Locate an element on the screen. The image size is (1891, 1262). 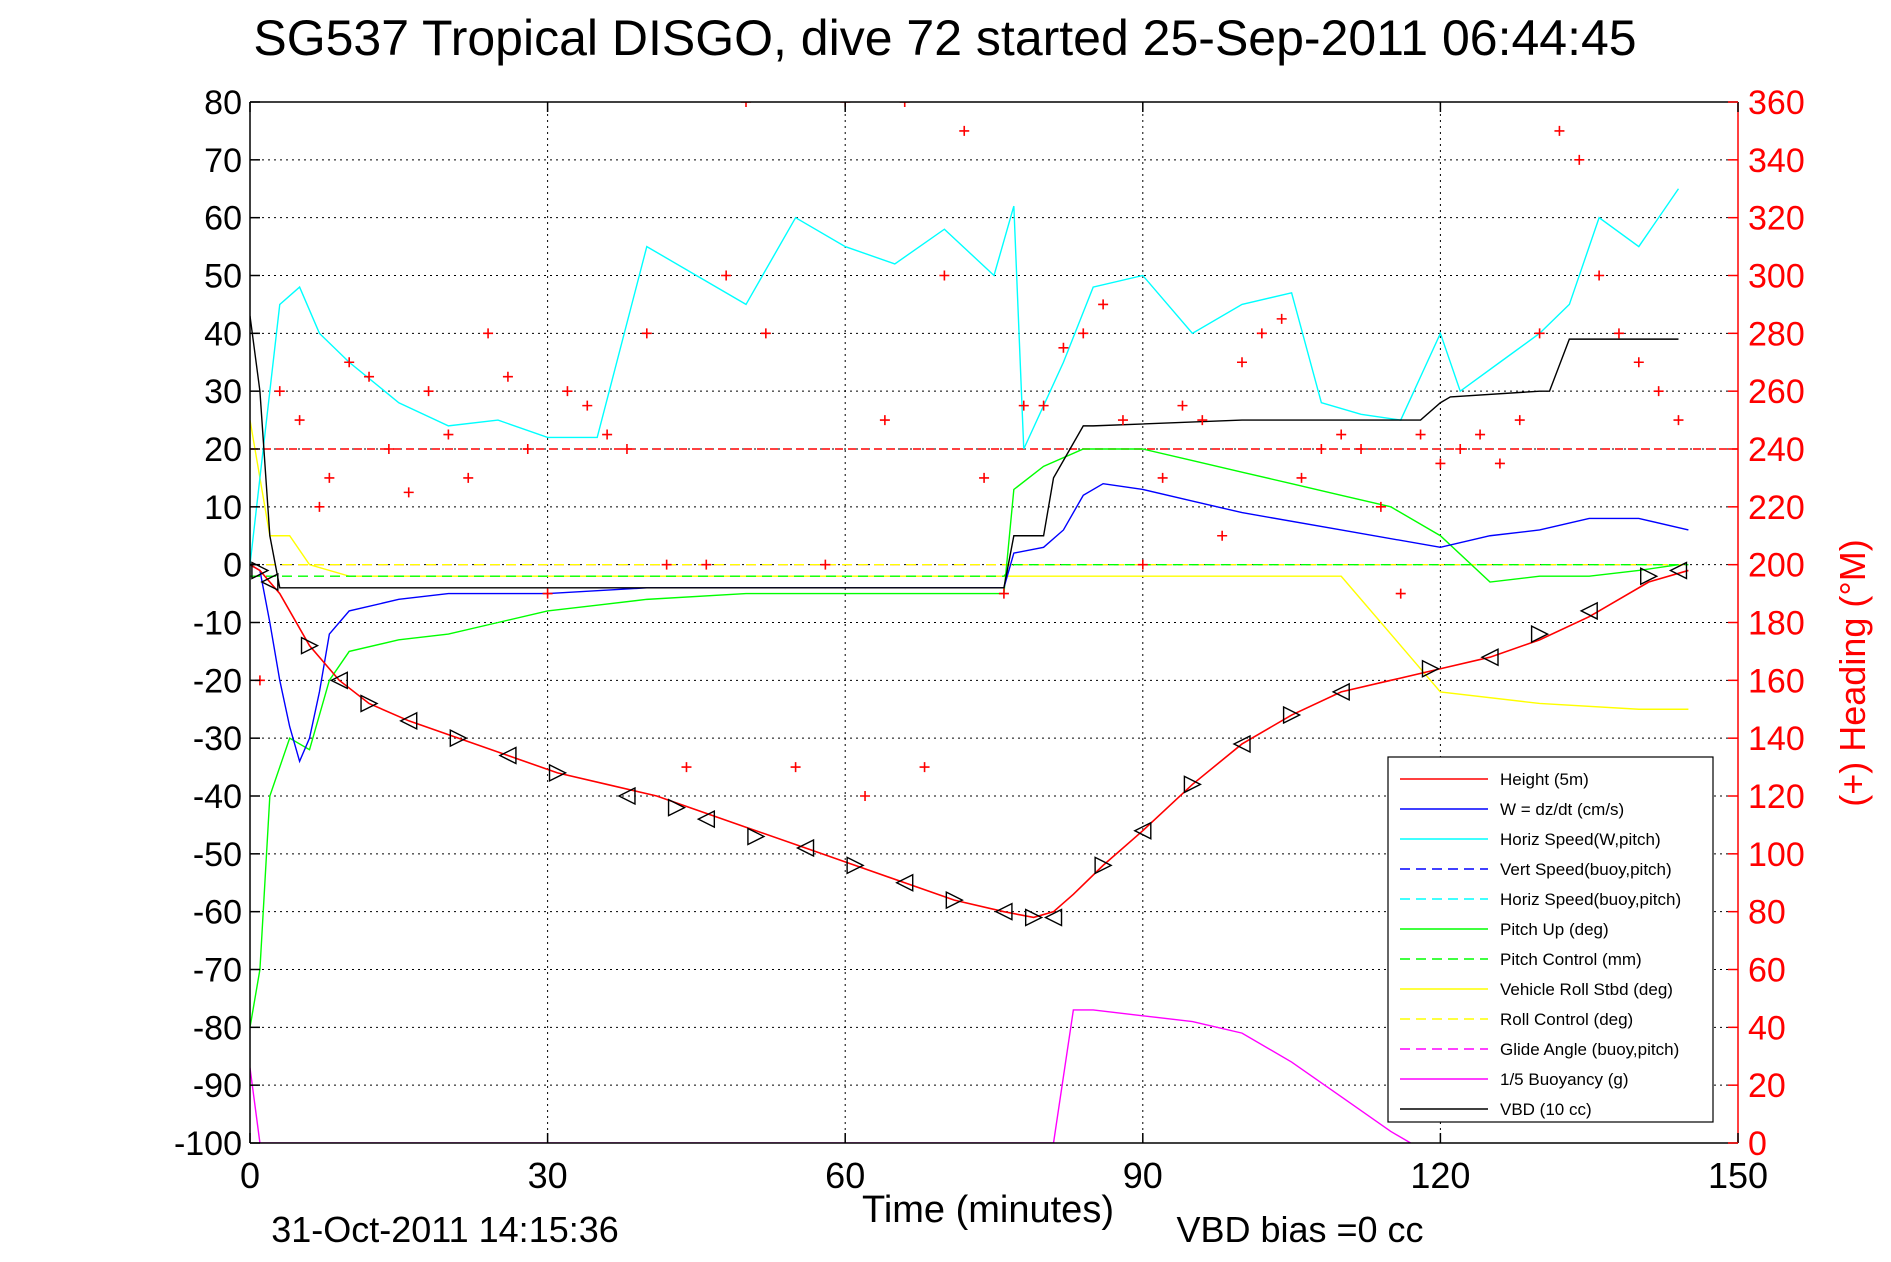
legend-entry-vbd: VBD (10 cc) is located at coordinates (1546, 1109).